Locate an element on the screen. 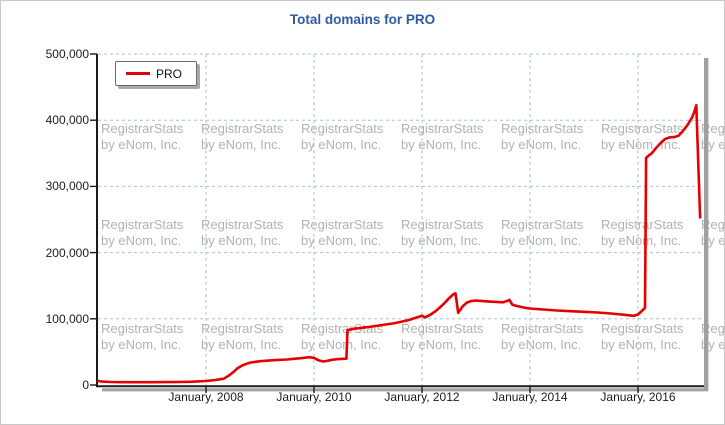 The width and height of the screenshot is (725, 425). y-axis-tick-label: 400,000 is located at coordinates (67, 120).